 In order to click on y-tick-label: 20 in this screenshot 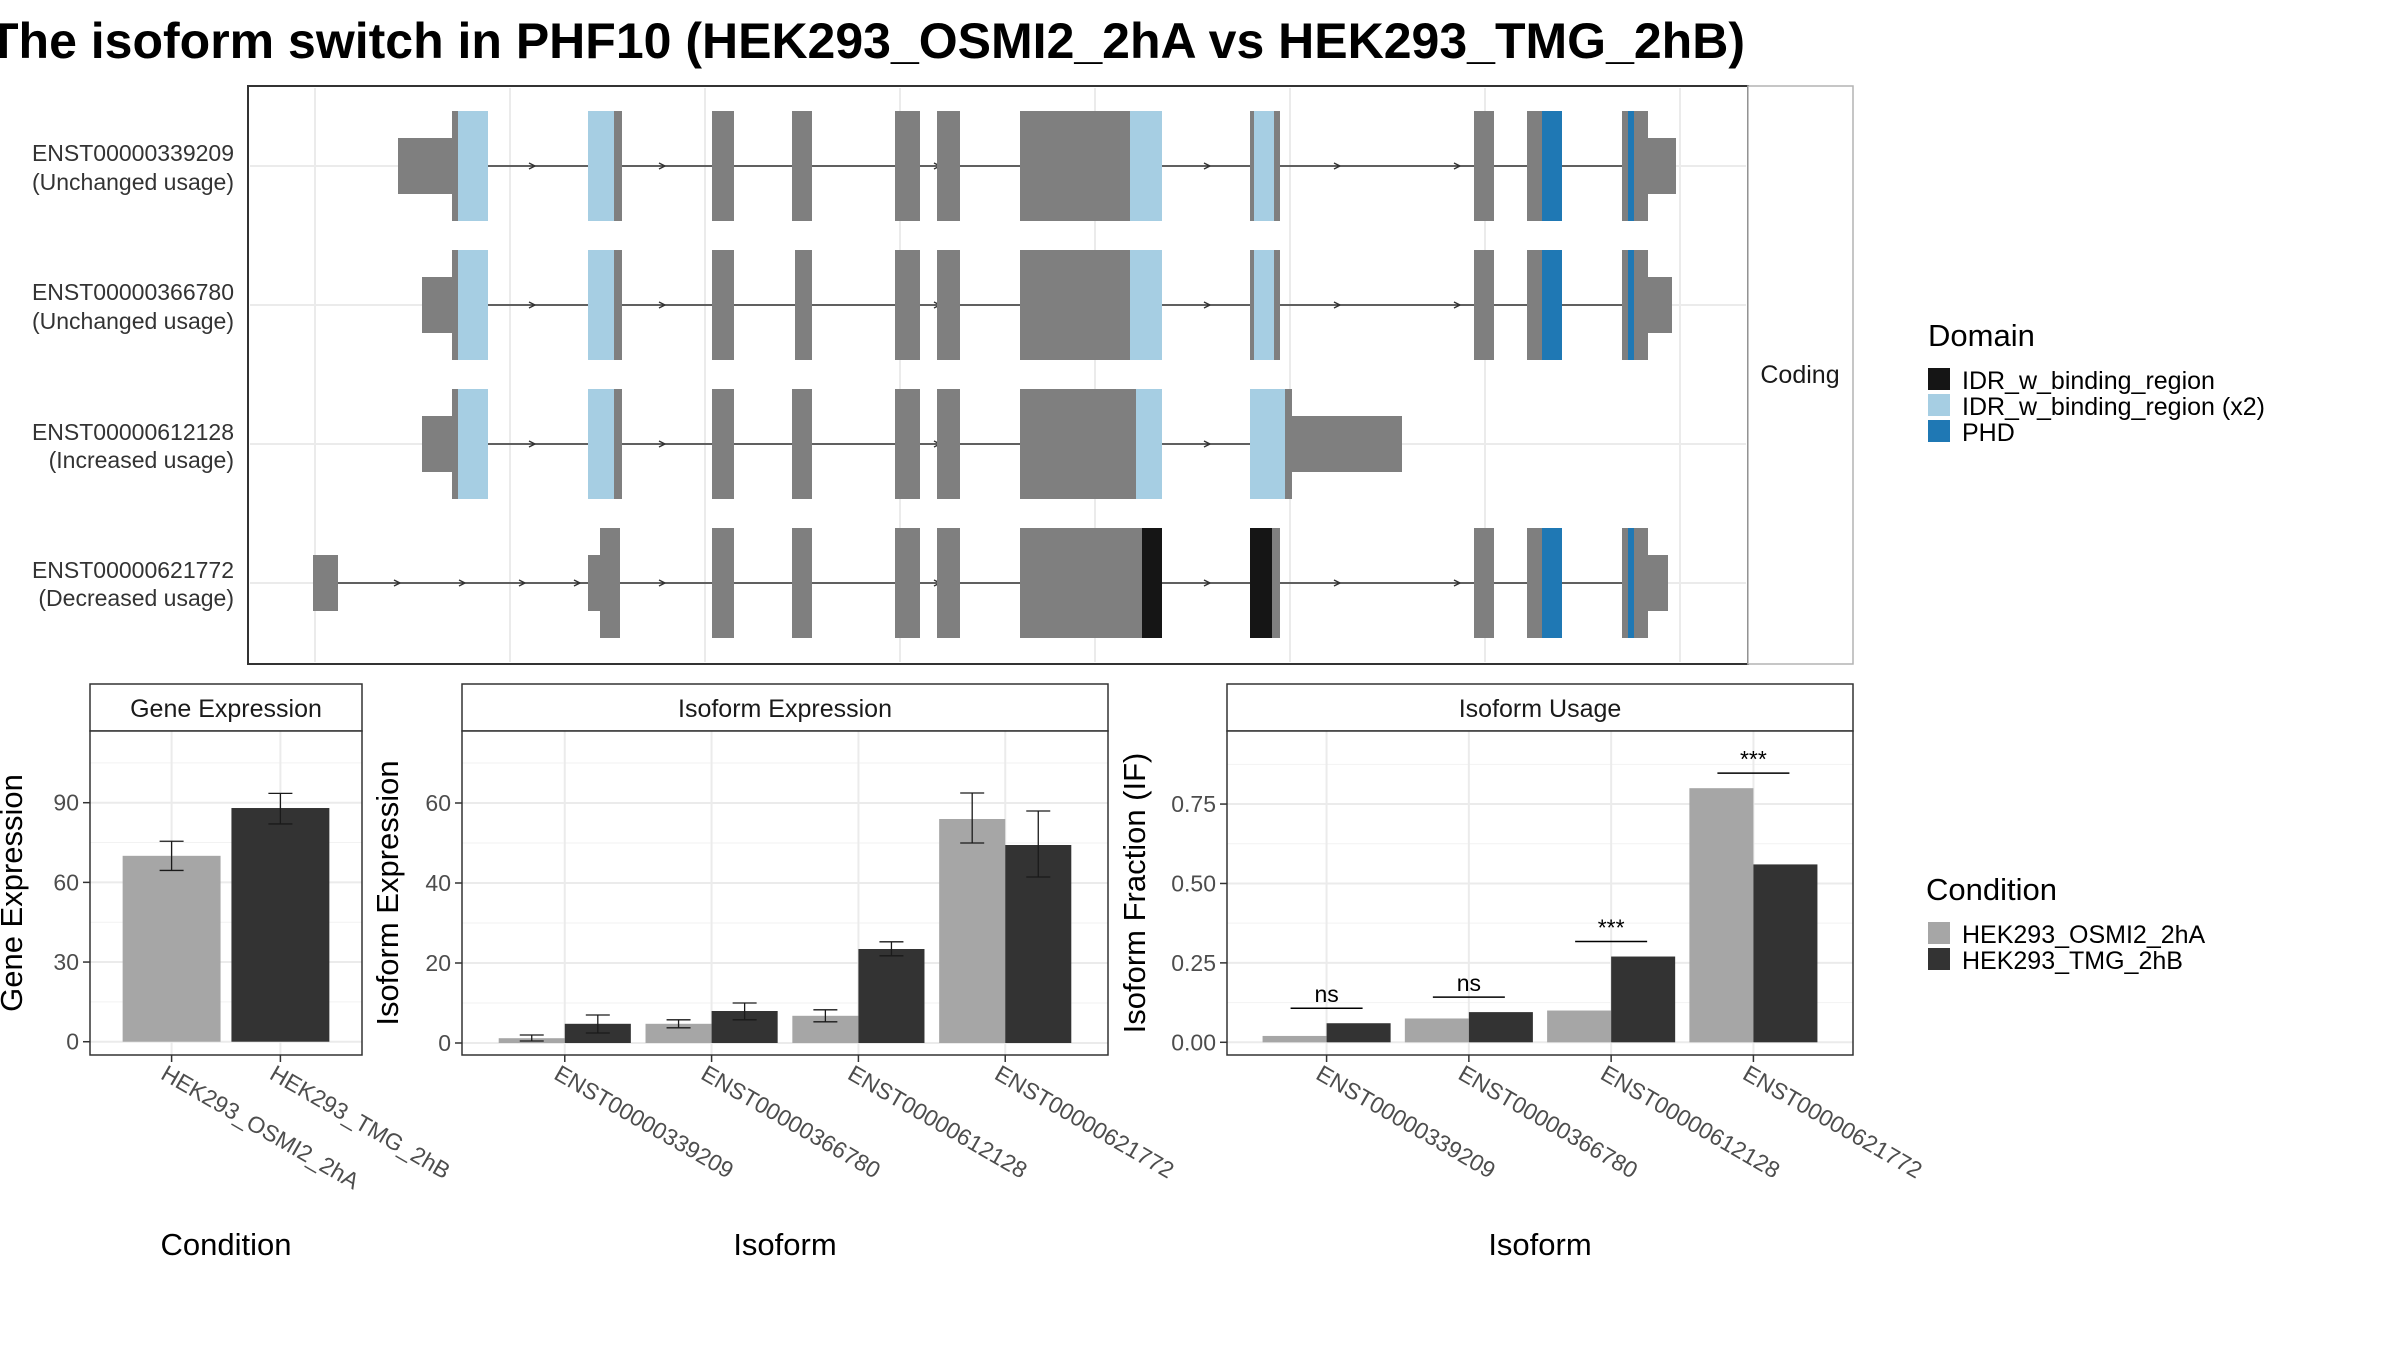, I will do `click(438, 963)`.